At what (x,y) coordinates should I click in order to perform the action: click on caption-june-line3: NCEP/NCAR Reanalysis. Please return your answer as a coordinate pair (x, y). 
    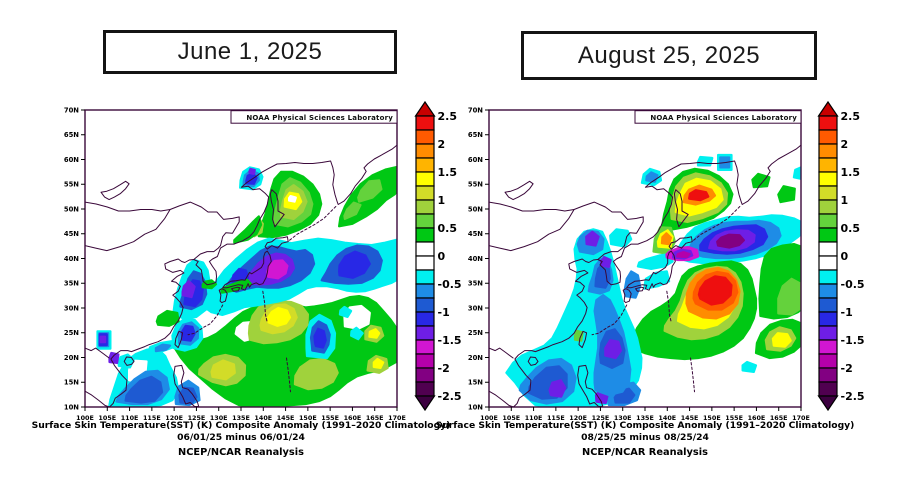
    Looking at the image, I should click on (241, 452).